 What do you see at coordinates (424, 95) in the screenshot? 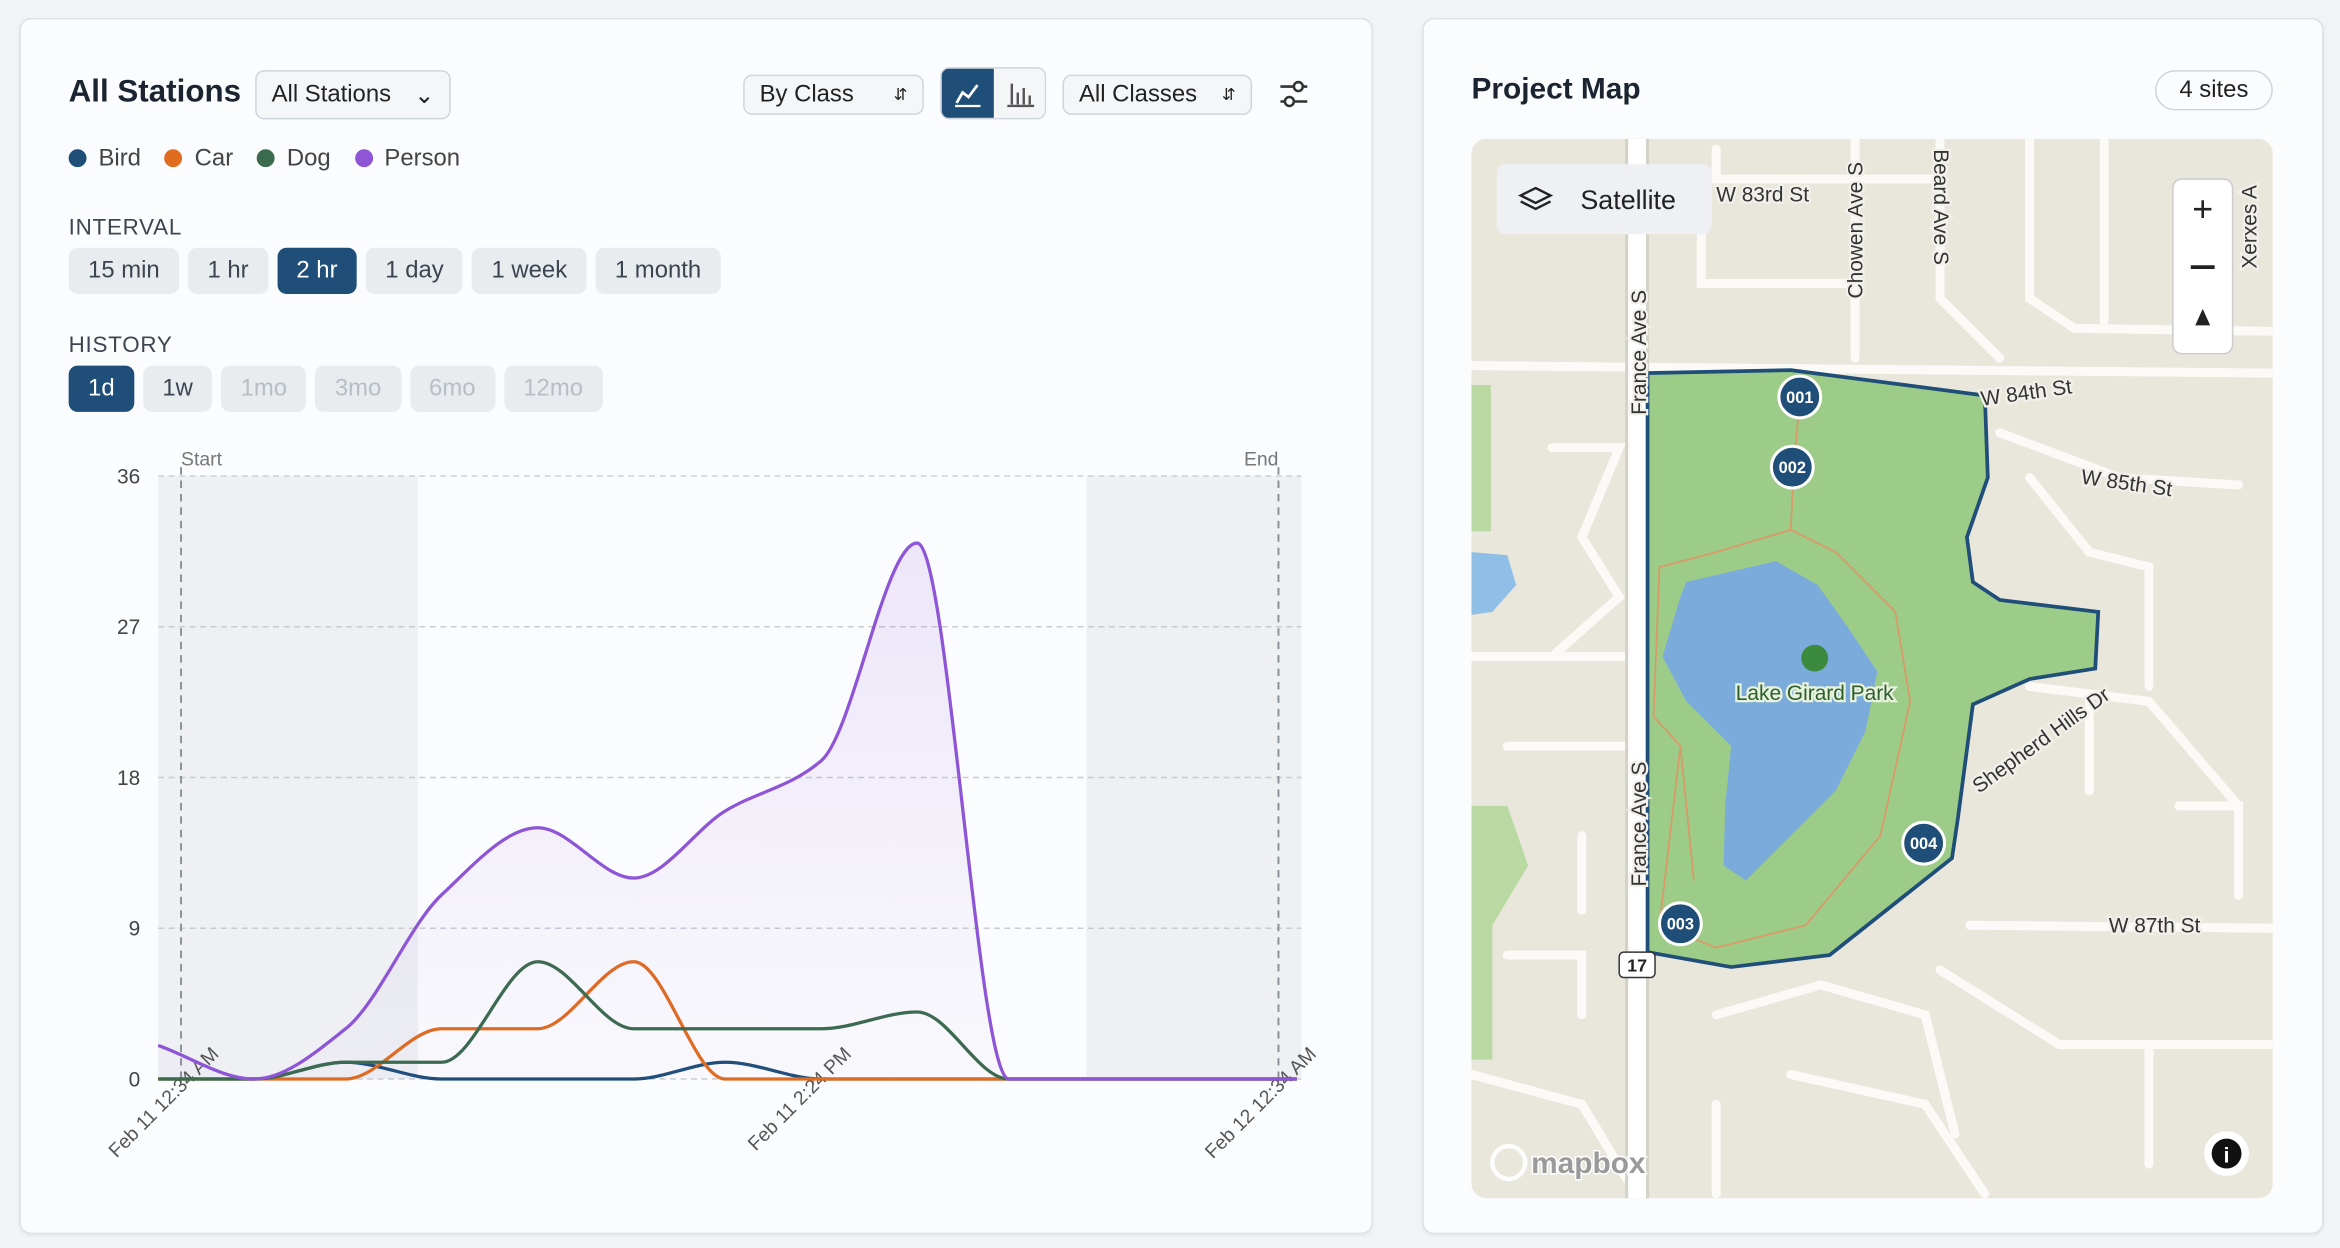
I see `chevron: ⌄` at bounding box center [424, 95].